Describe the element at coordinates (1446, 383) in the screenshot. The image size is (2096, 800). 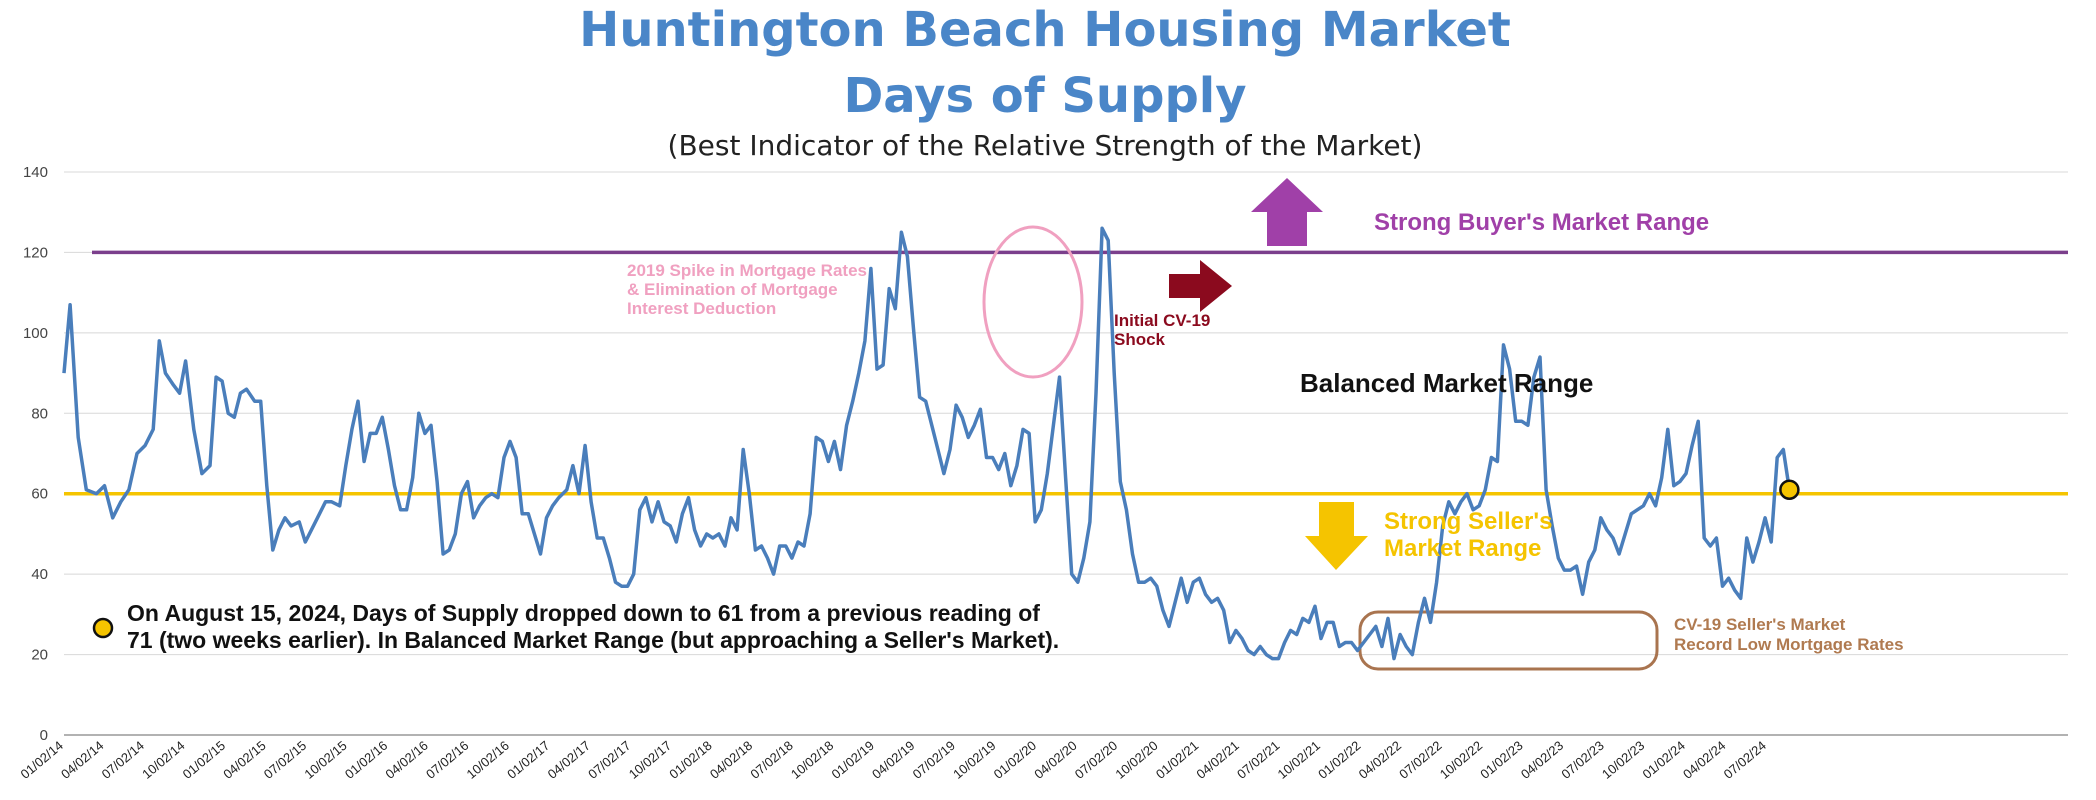
I see `balanced-range-label: Balanced Market Range` at that location.